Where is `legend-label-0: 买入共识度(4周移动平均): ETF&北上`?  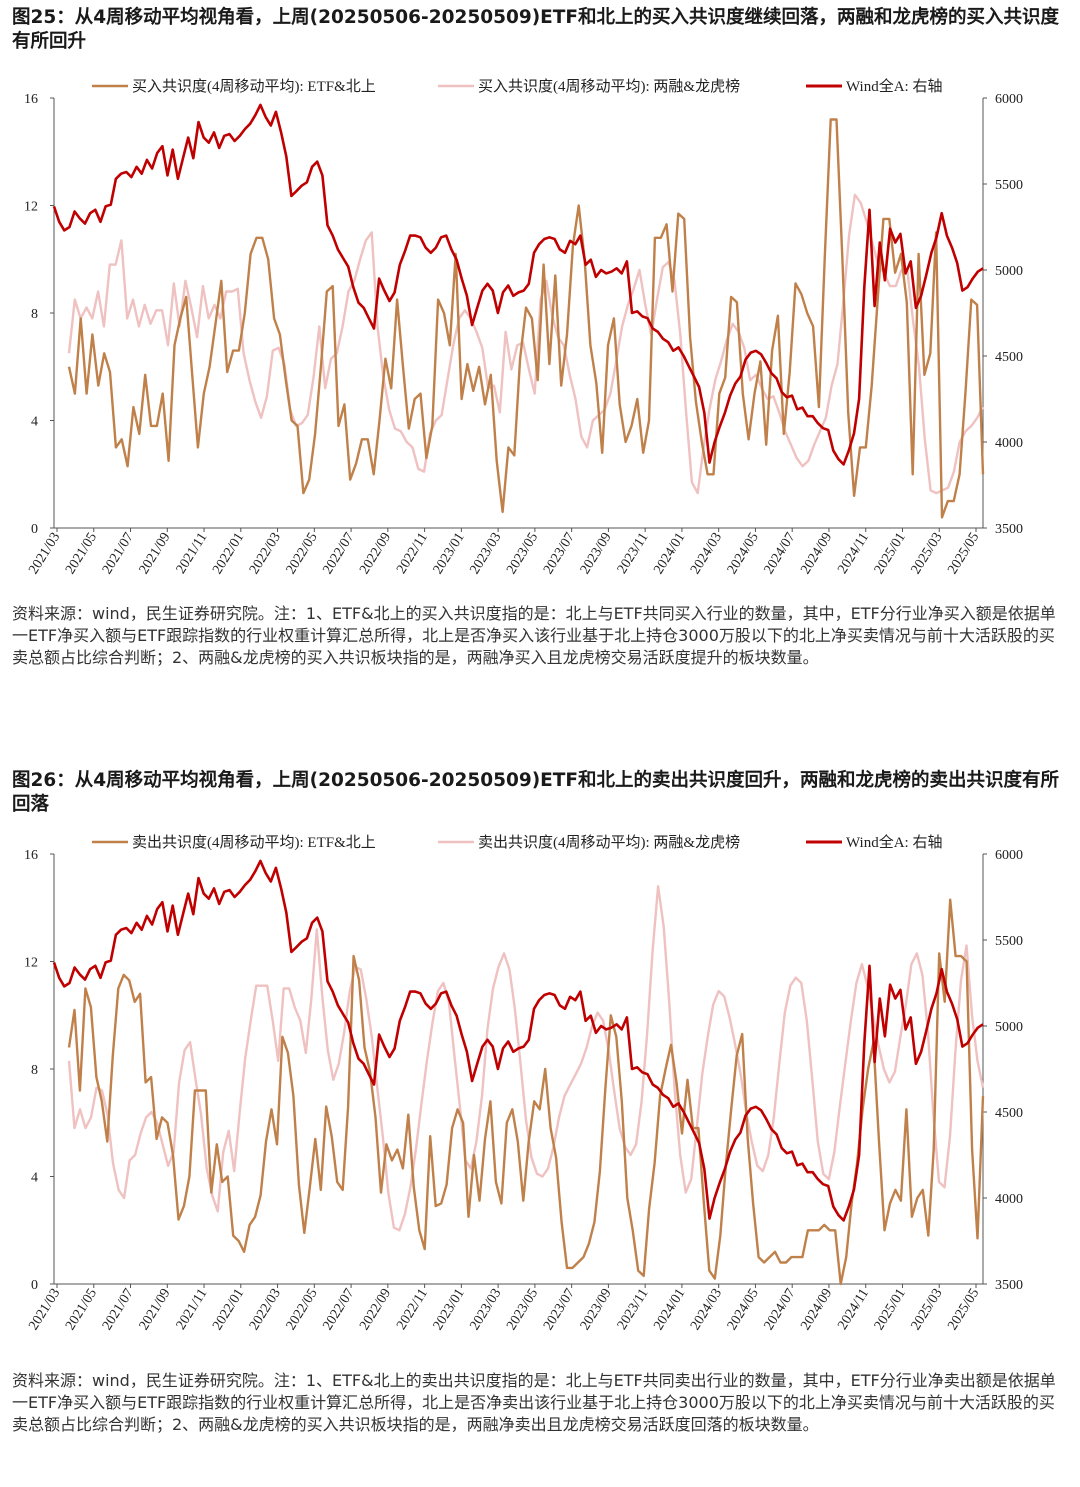
legend-label-0: 买入共识度(4周移动平均): ETF&北上 is located at coordinates (254, 86).